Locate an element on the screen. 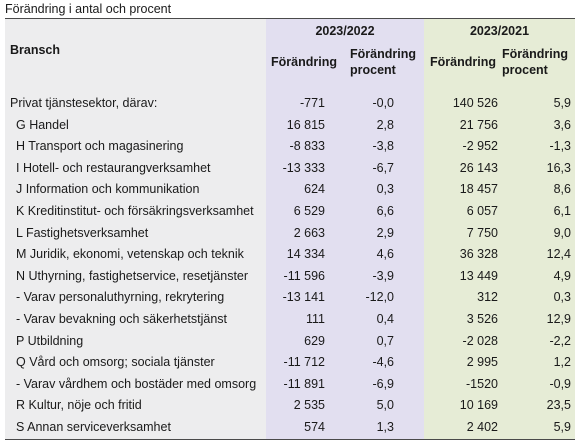 This screenshot has width=580, height=444. change-2021-value: 3 526 is located at coordinates (482, 319).